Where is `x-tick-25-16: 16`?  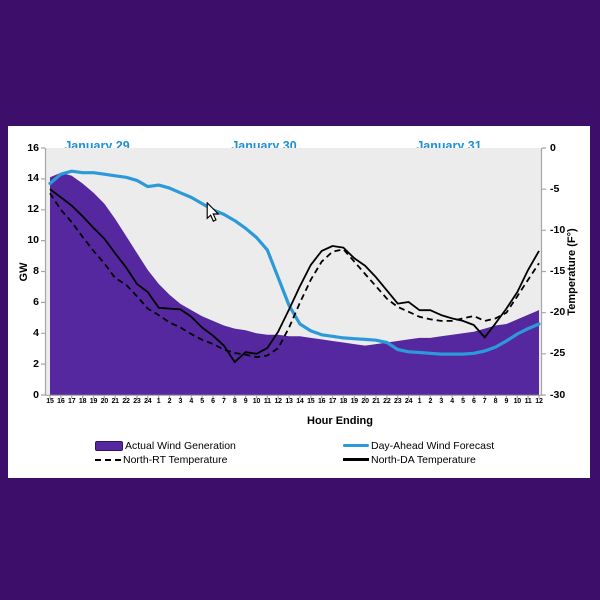 x-tick-25-16: 16 is located at coordinates (321, 401).